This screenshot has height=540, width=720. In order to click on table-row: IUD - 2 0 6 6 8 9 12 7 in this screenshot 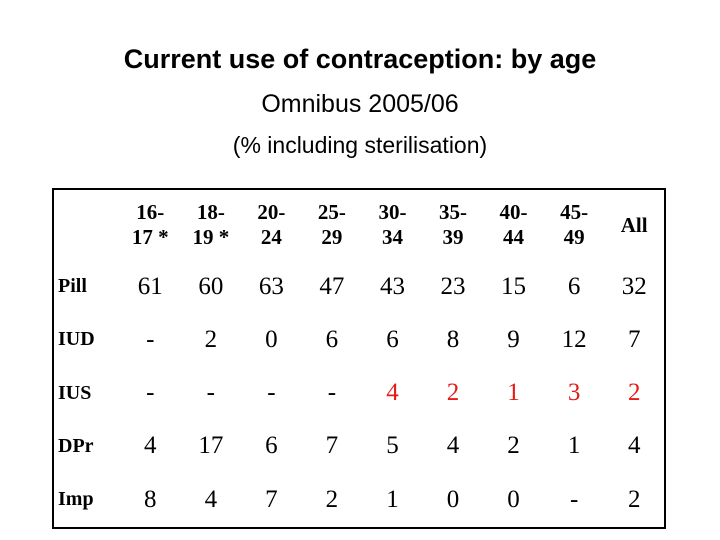, I will do `click(359, 339)`.